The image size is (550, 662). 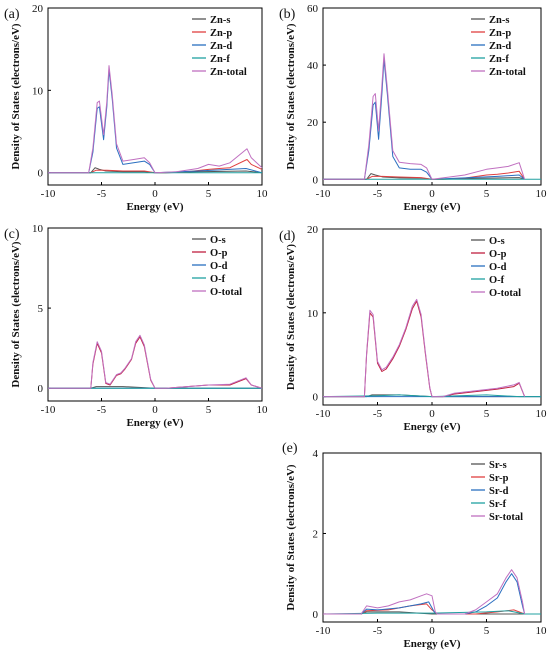 What do you see at coordinates (499, 491) in the screenshot?
I see `legend-entry: Sr-d` at bounding box center [499, 491].